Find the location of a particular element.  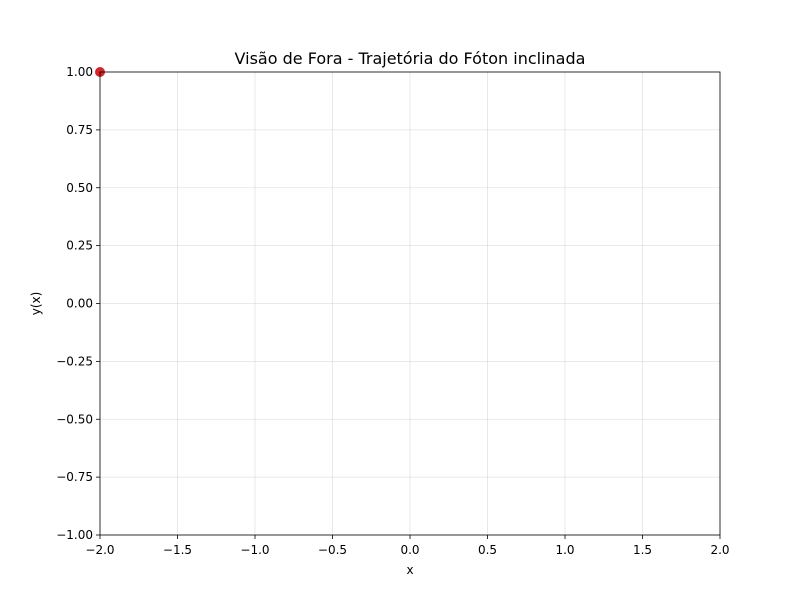

y-axis-label: y(x) is located at coordinates (36, 304).